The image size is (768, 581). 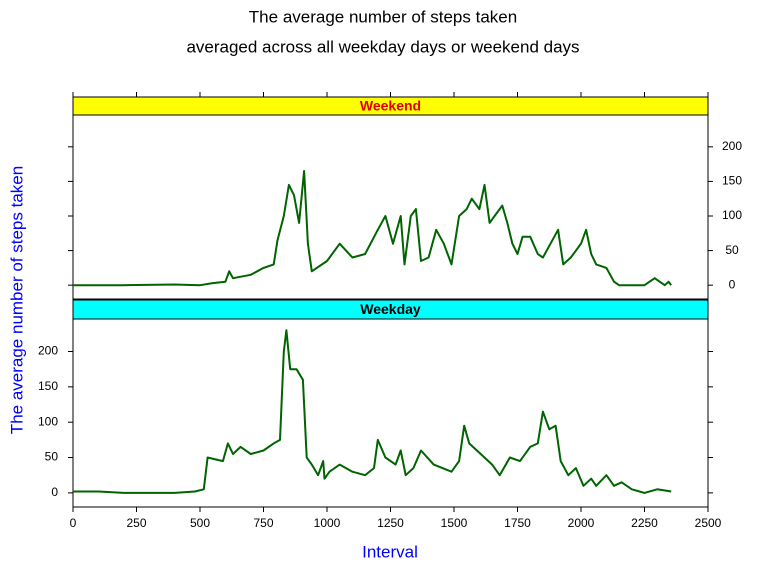 What do you see at coordinates (390, 309) in the screenshot?
I see `strip-label: Weekday` at bounding box center [390, 309].